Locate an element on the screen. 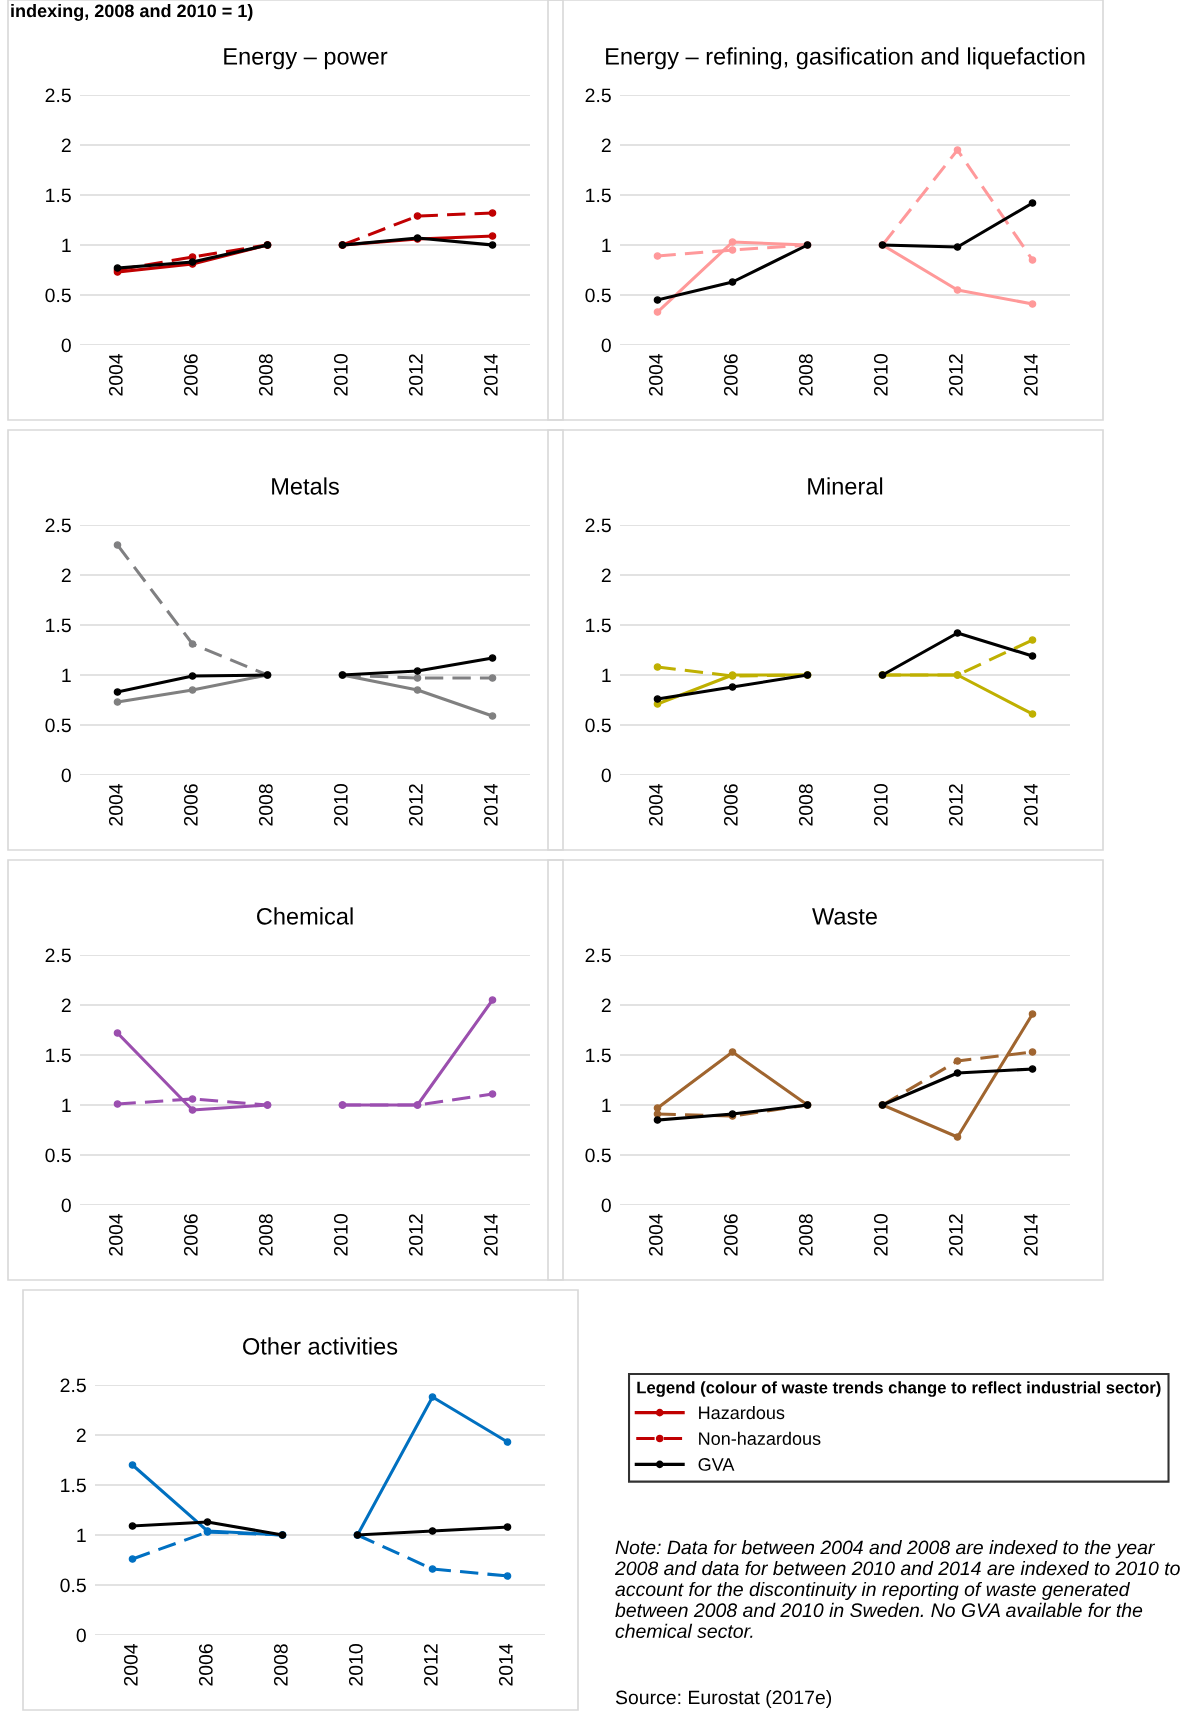 This screenshot has height=1722, width=1196. text: indexing, 2008 and 2010 = 1) is located at coordinates (132, 12).